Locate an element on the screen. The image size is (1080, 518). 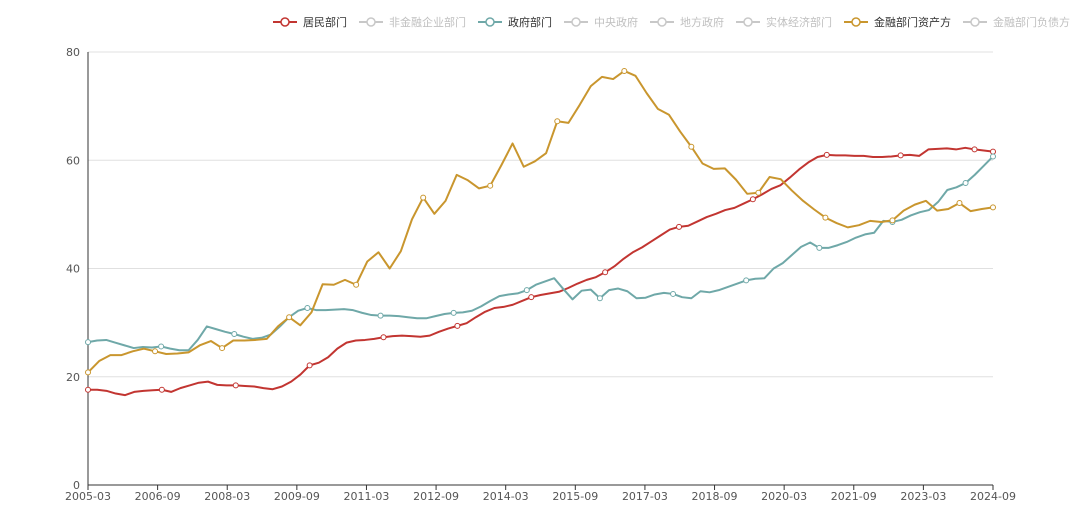
y-tick-label: 0 is located at coordinates (76, 485).